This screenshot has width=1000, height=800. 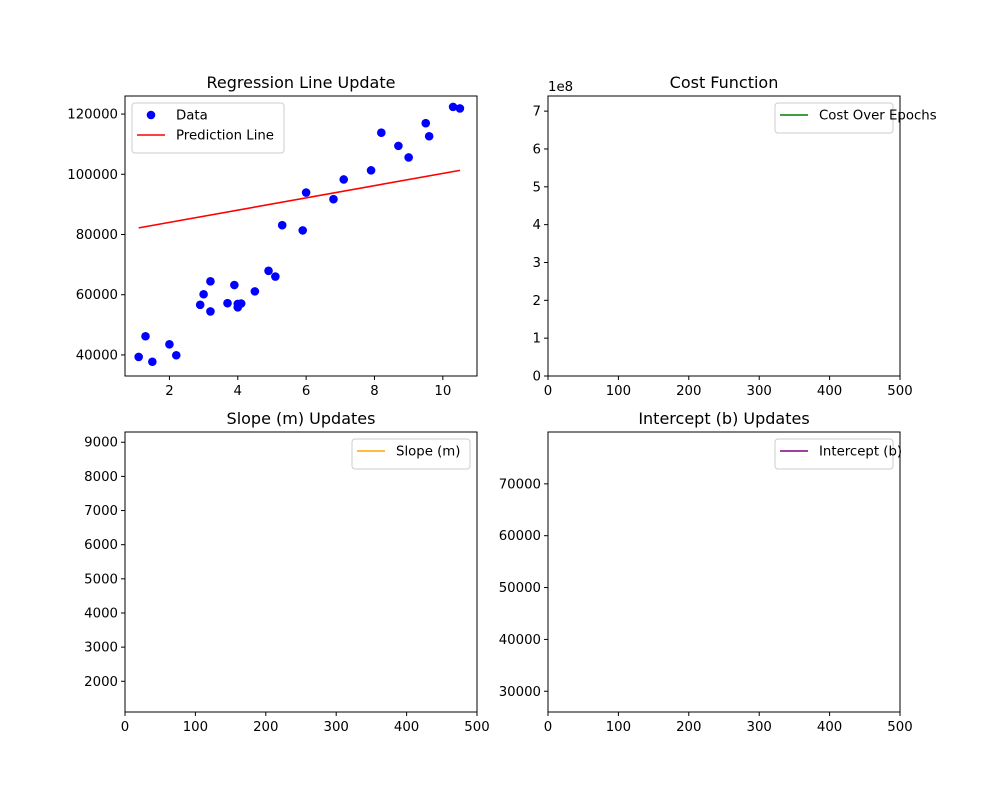 What do you see at coordinates (724, 236) in the screenshot?
I see `chart-1-plot-area` at bounding box center [724, 236].